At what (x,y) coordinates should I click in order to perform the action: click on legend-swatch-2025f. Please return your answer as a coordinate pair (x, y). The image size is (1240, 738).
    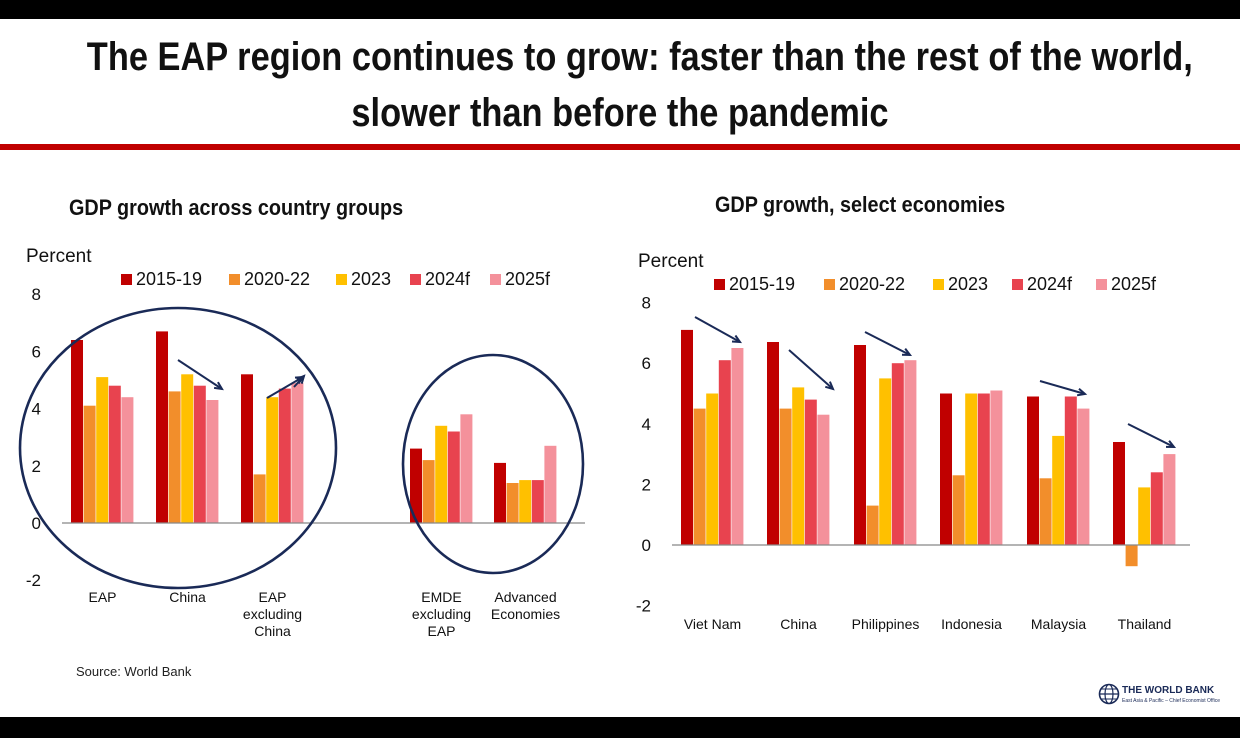
    Looking at the image, I should click on (1101, 284).